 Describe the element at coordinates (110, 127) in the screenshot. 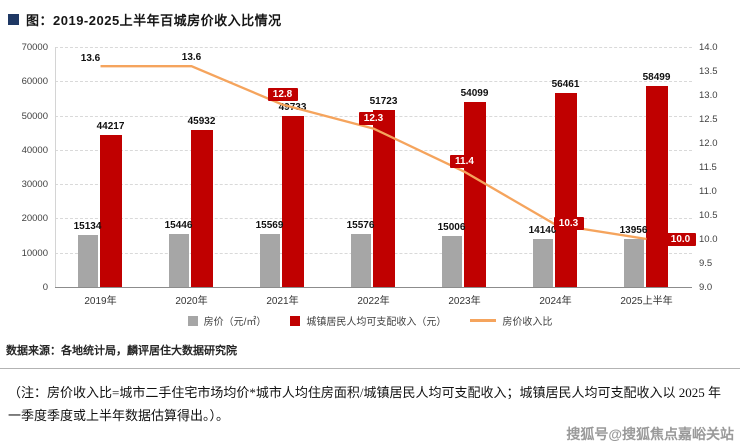

I see `income-value: 44217` at that location.